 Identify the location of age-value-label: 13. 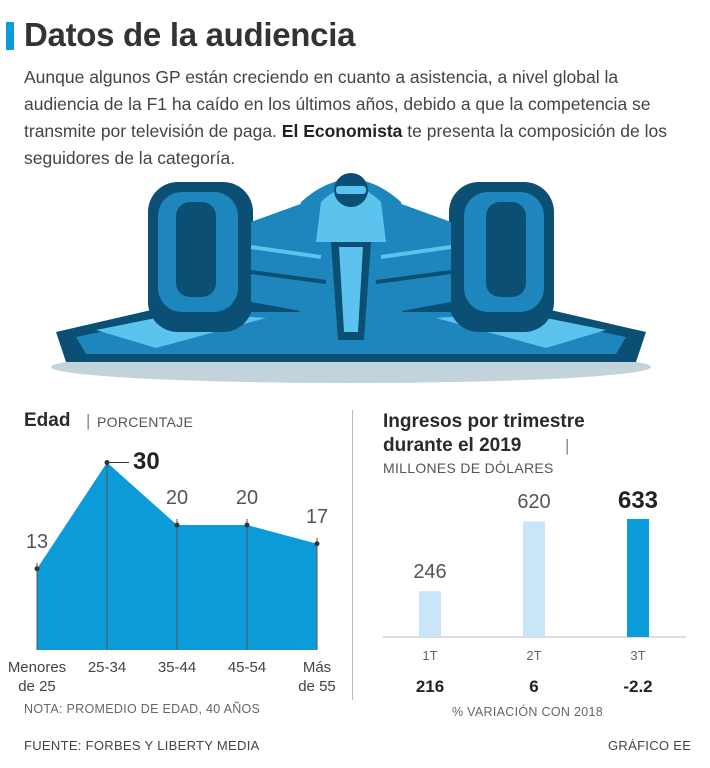
(37, 541).